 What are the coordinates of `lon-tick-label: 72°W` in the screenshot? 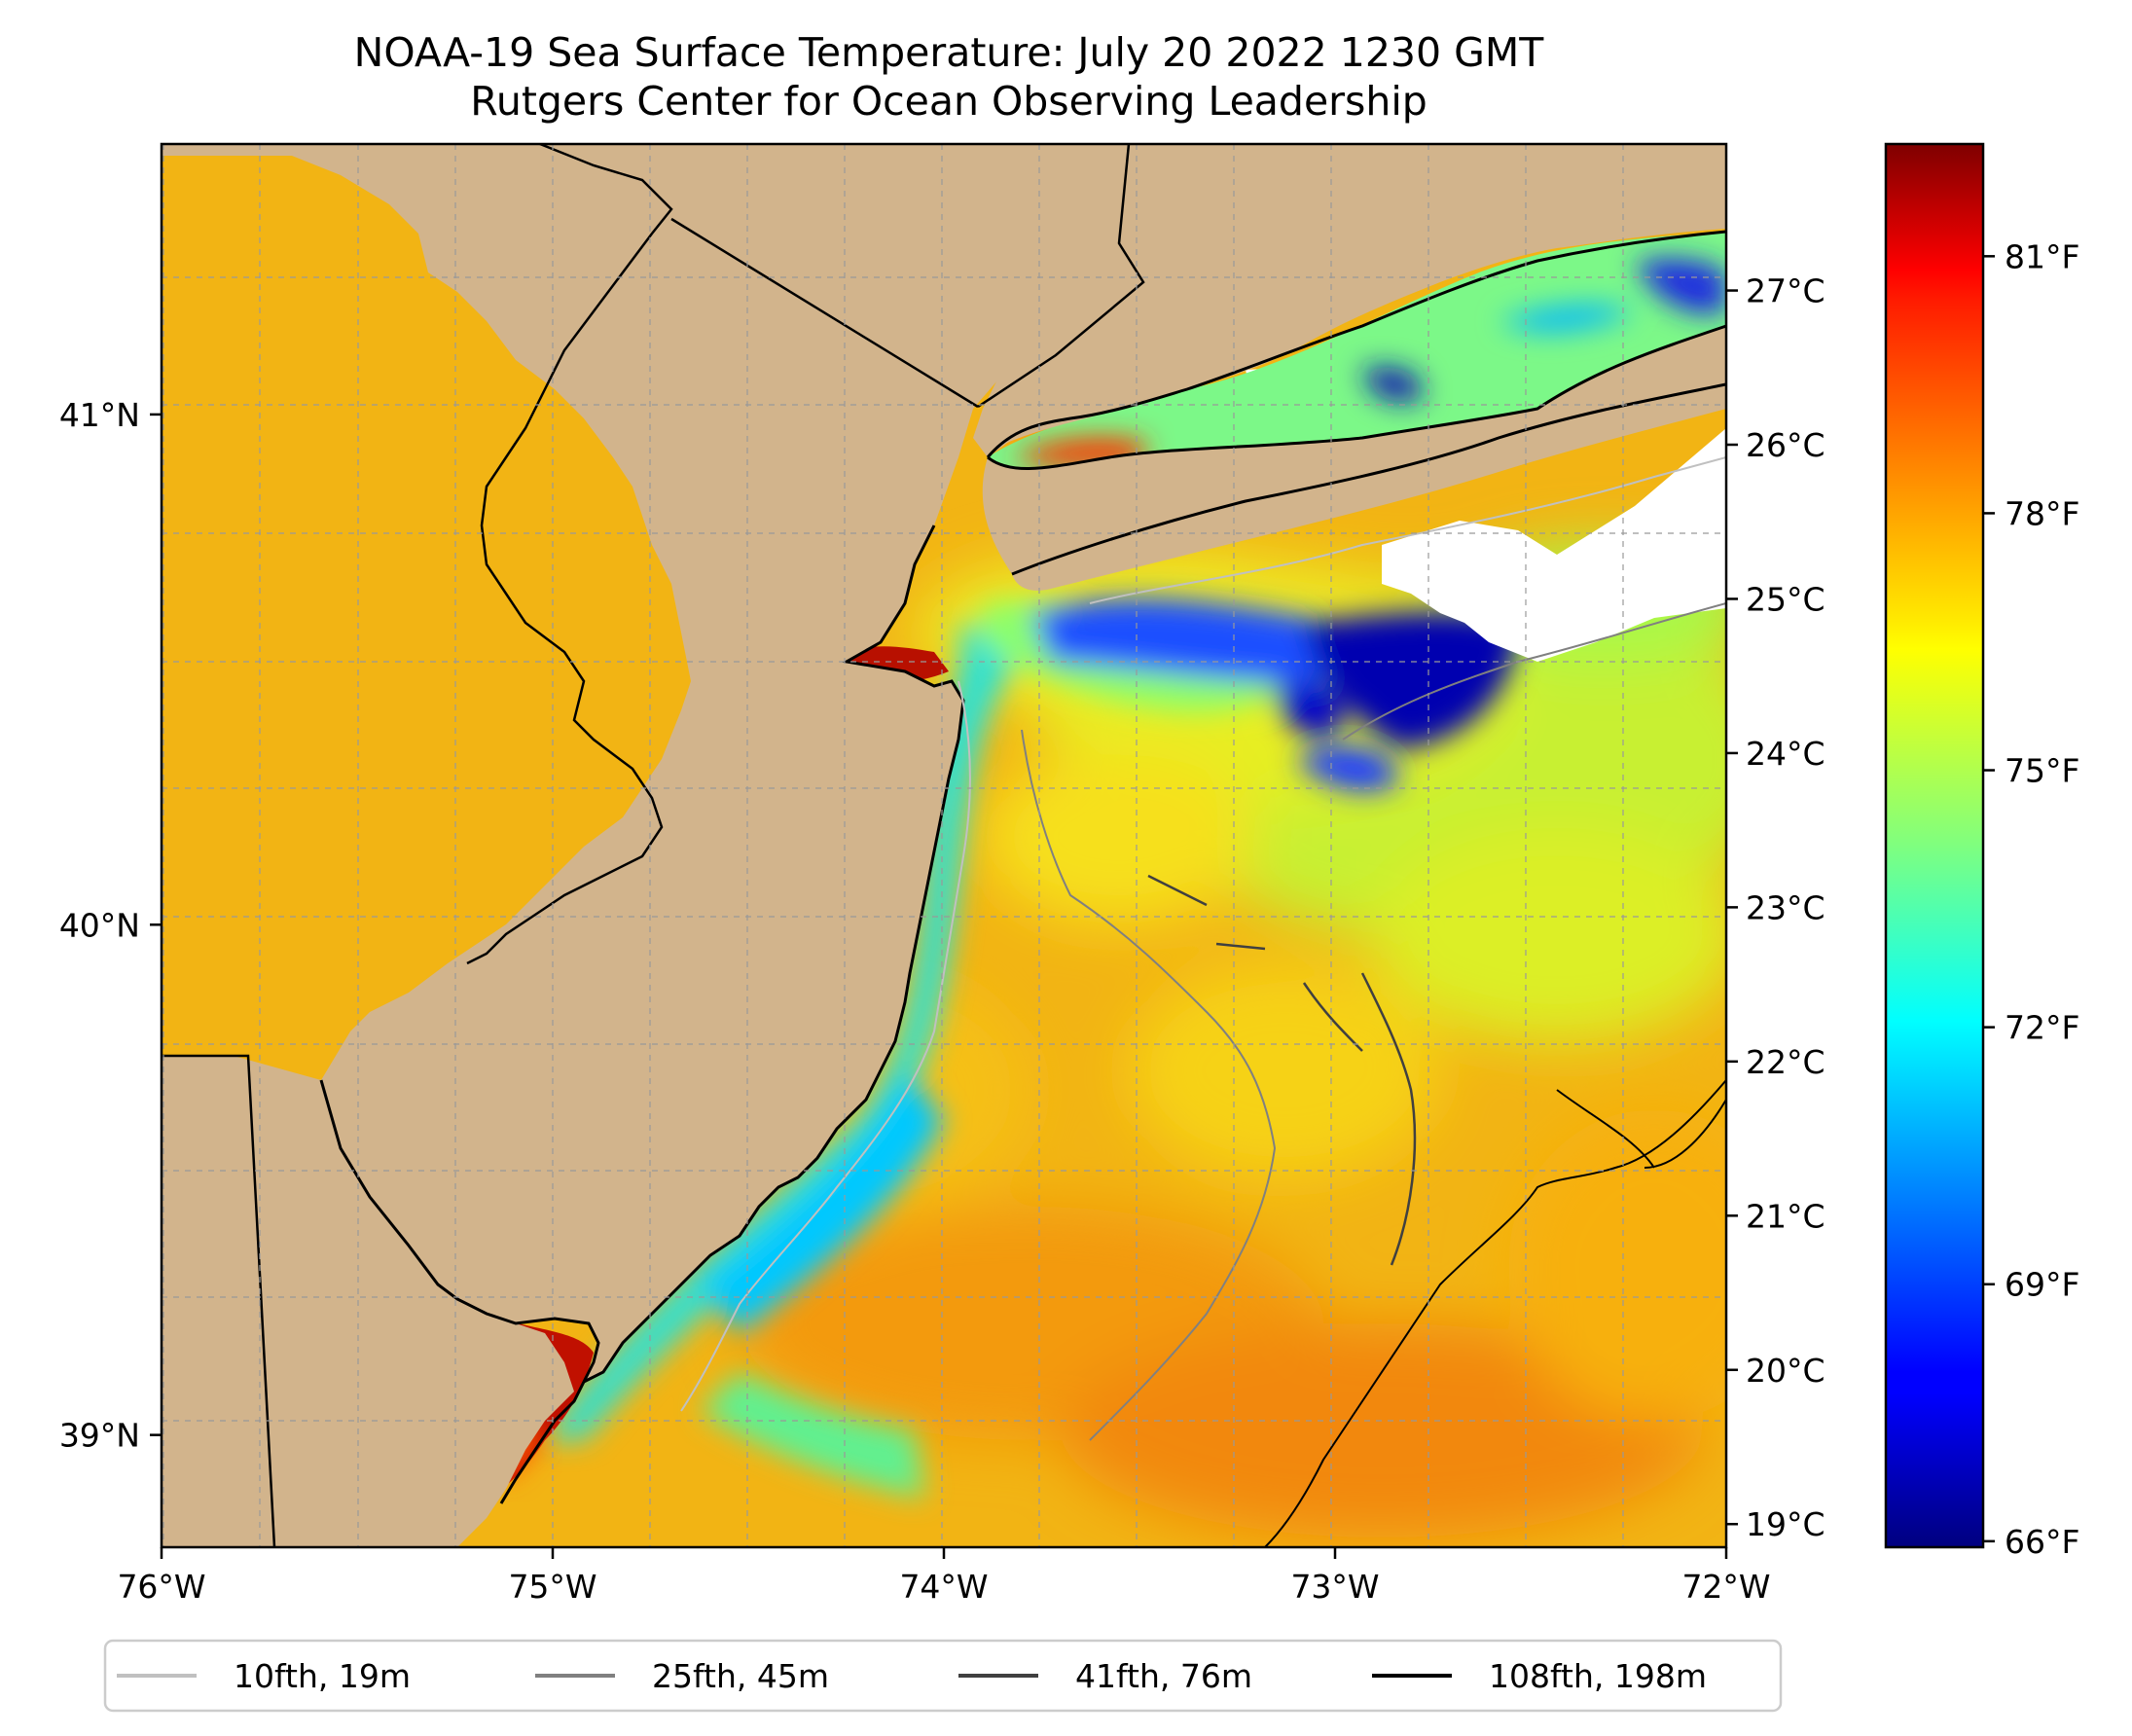 It's located at (1726, 1587).